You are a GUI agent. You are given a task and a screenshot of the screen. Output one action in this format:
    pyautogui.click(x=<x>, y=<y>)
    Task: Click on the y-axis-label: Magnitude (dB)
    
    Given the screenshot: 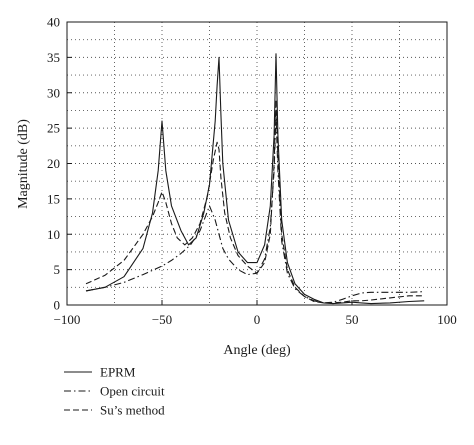 What is the action you would take?
    pyautogui.click(x=23, y=164)
    